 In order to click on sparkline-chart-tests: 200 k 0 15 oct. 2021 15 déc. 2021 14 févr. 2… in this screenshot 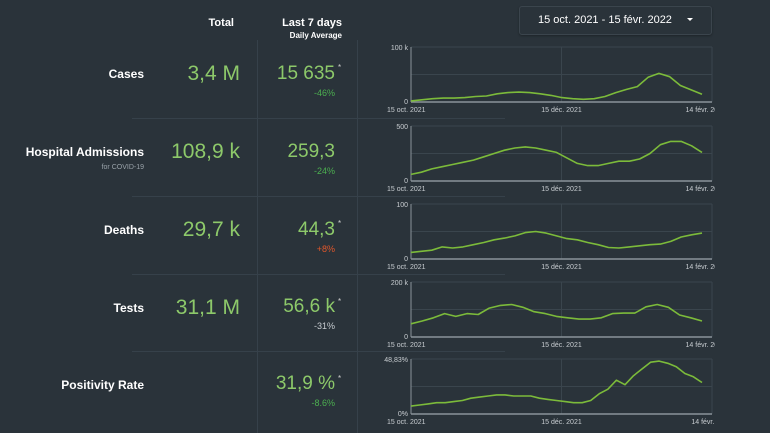, I will do `click(545, 313)`.